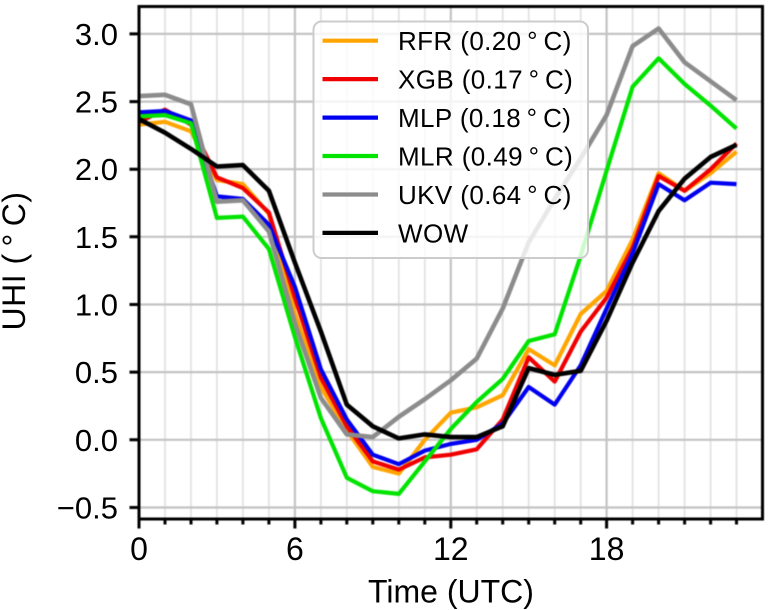 The width and height of the screenshot is (768, 610). Describe the element at coordinates (96, 237) in the screenshot. I see `svg-text: 1.5` at that location.